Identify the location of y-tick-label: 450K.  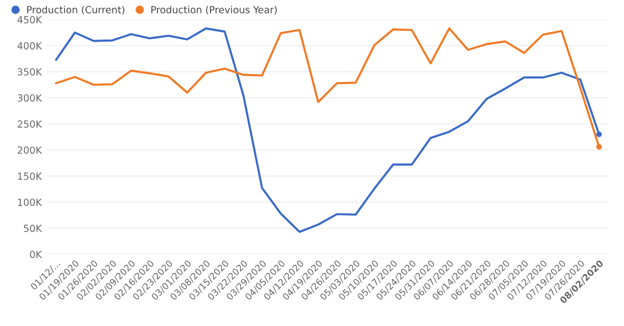
(29, 20).